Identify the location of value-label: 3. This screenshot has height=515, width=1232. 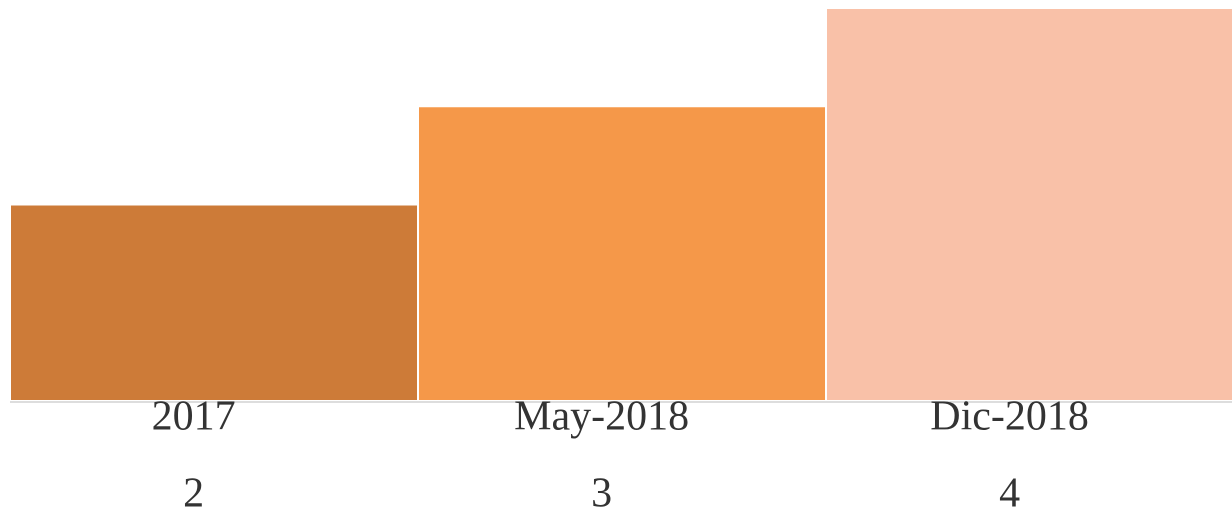
(601, 493).